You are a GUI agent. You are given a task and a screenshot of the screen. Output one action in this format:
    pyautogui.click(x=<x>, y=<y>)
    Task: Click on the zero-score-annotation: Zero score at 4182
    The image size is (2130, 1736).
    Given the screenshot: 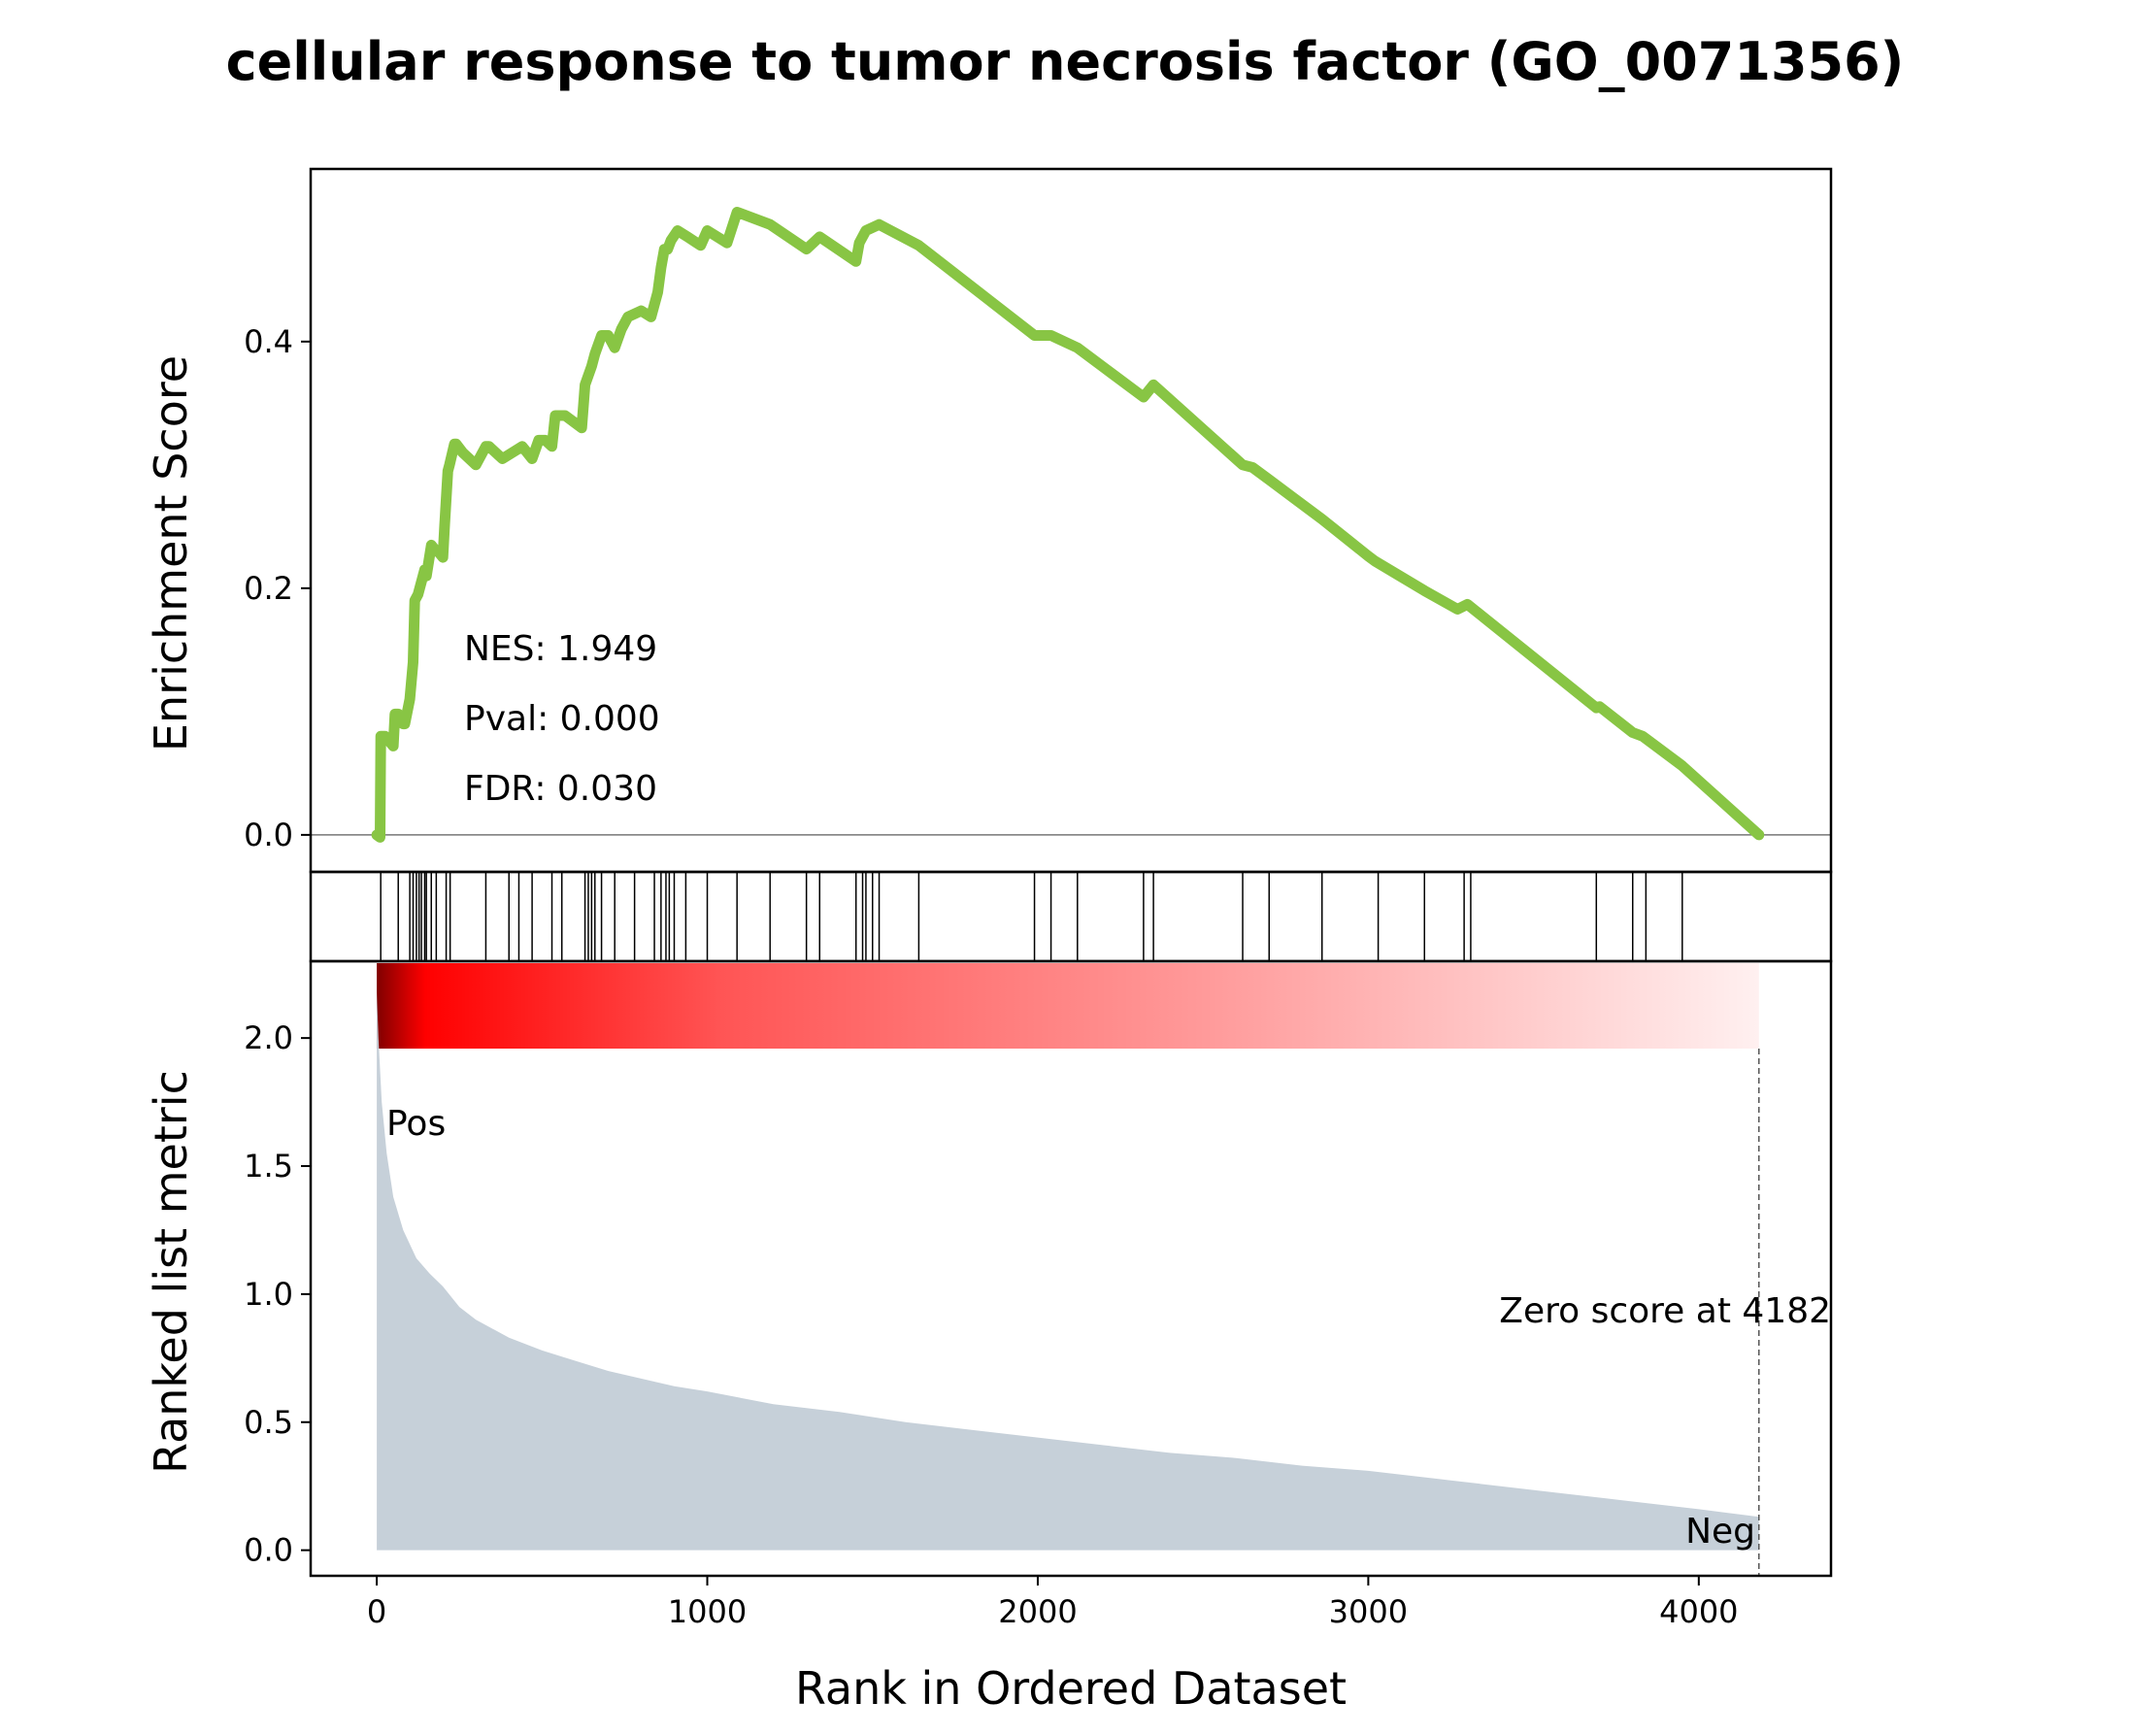 What is the action you would take?
    pyautogui.click(x=1665, y=1311)
    